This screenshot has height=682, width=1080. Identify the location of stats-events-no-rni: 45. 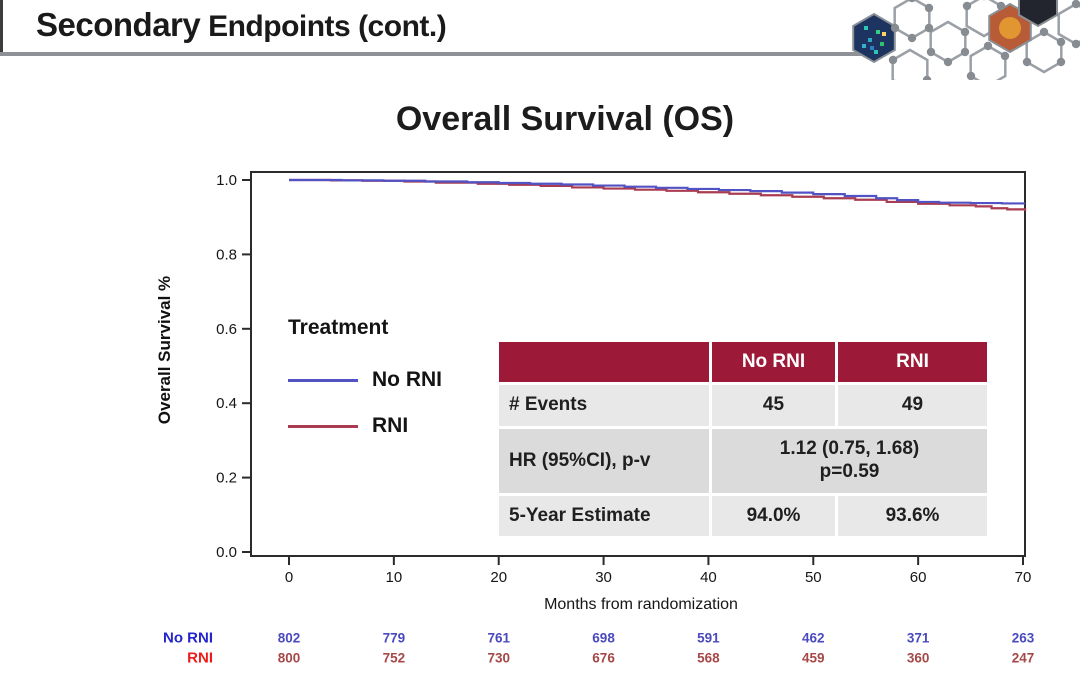
(773, 405).